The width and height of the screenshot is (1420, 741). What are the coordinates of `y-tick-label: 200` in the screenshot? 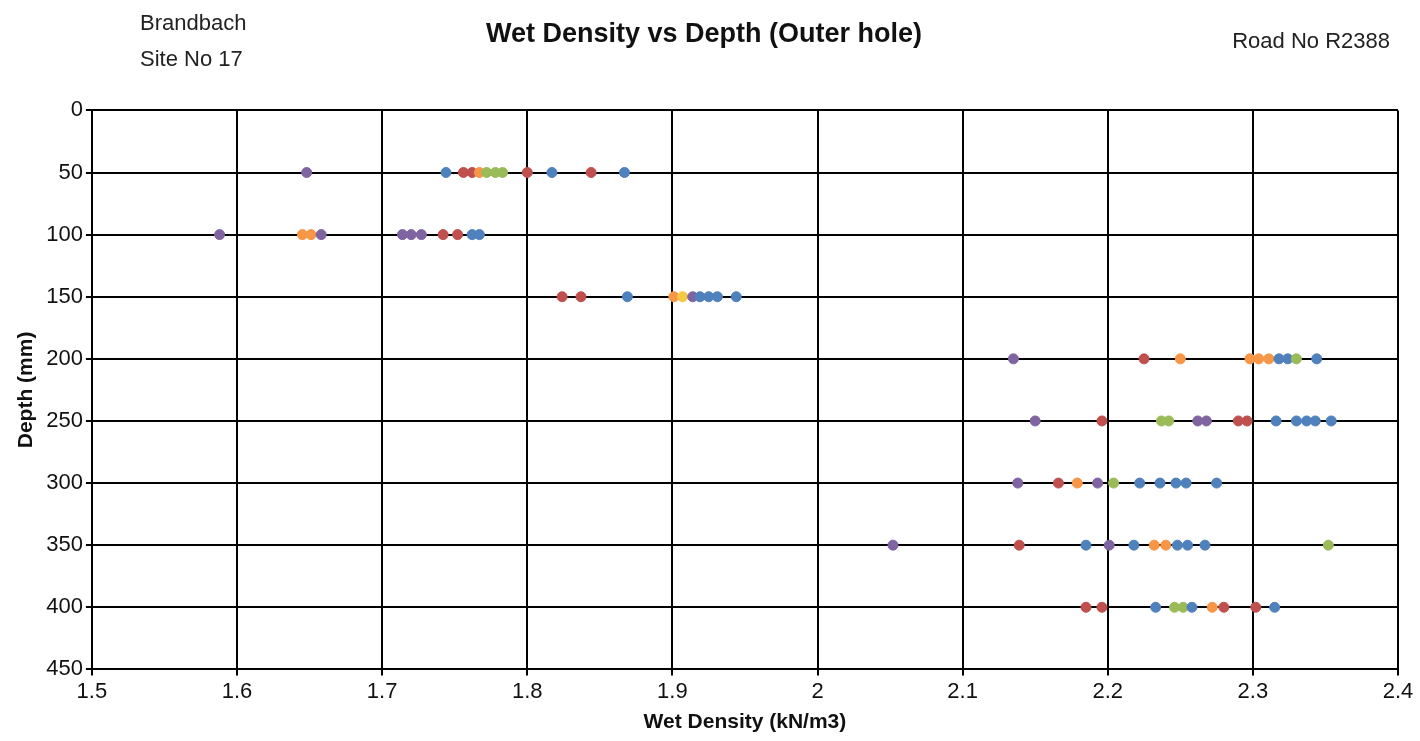 It's located at (64, 357).